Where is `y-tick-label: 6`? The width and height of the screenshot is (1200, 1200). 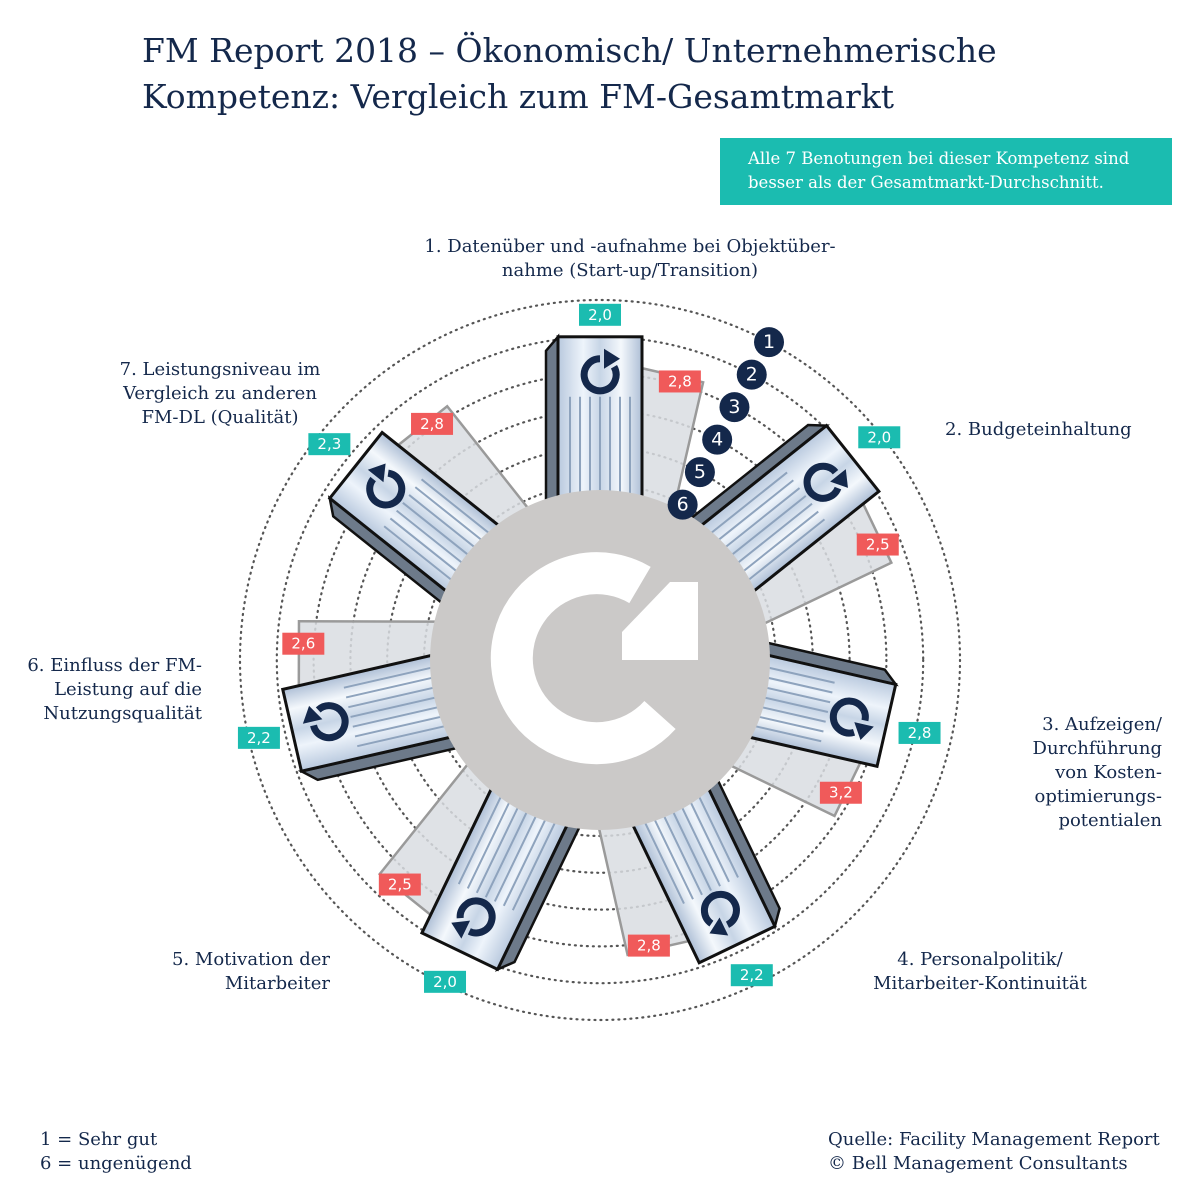
y-tick-label: 6 is located at coordinates (683, 505).